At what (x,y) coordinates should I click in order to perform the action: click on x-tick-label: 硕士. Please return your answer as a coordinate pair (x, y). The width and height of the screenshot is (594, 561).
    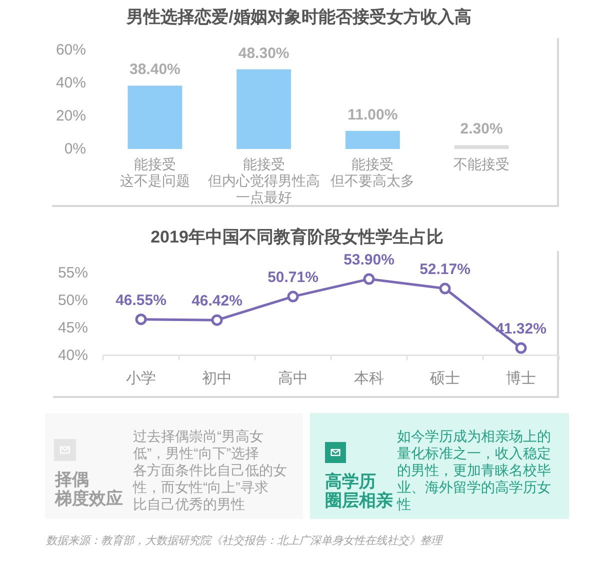
    Looking at the image, I should click on (444, 378).